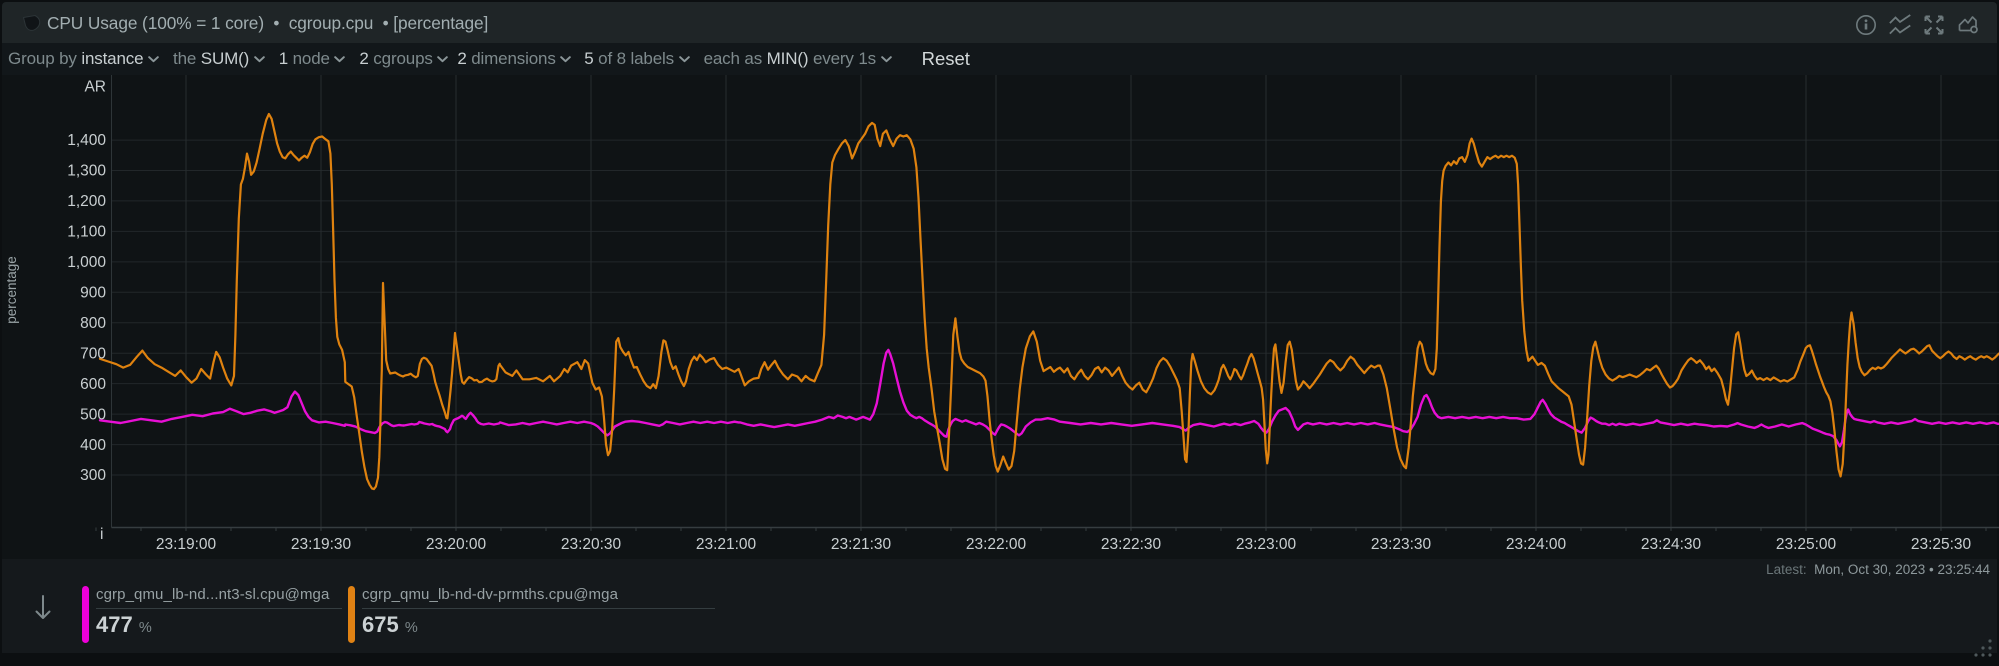 The width and height of the screenshot is (1999, 666). What do you see at coordinates (726, 544) in the screenshot?
I see `svg-text: 23:21:00` at bounding box center [726, 544].